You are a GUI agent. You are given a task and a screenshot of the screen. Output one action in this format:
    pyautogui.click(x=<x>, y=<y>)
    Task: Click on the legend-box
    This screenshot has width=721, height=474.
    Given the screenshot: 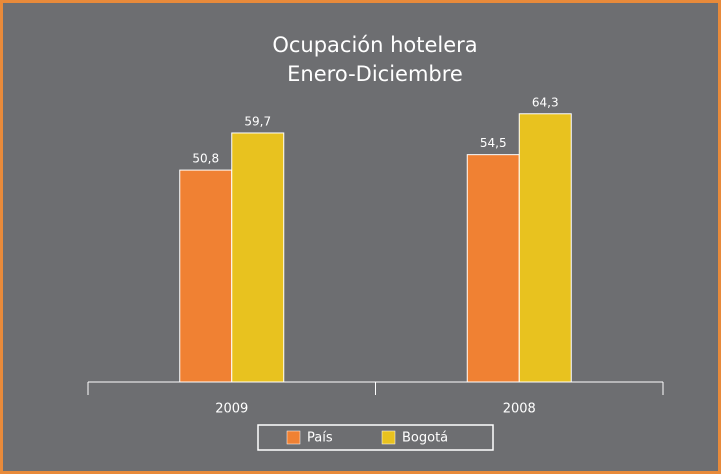 What is the action you would take?
    pyautogui.click(x=375, y=437)
    